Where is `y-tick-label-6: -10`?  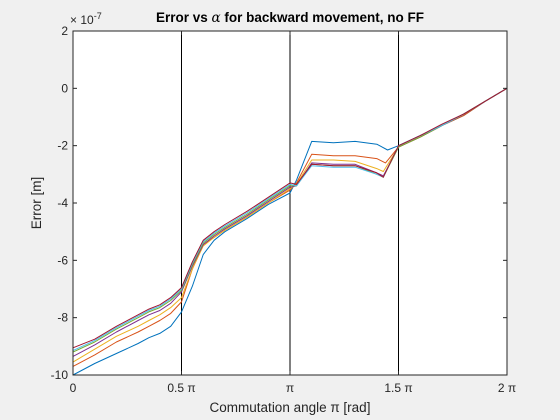
y-tick-label-6: -10 is located at coordinates (60, 375).